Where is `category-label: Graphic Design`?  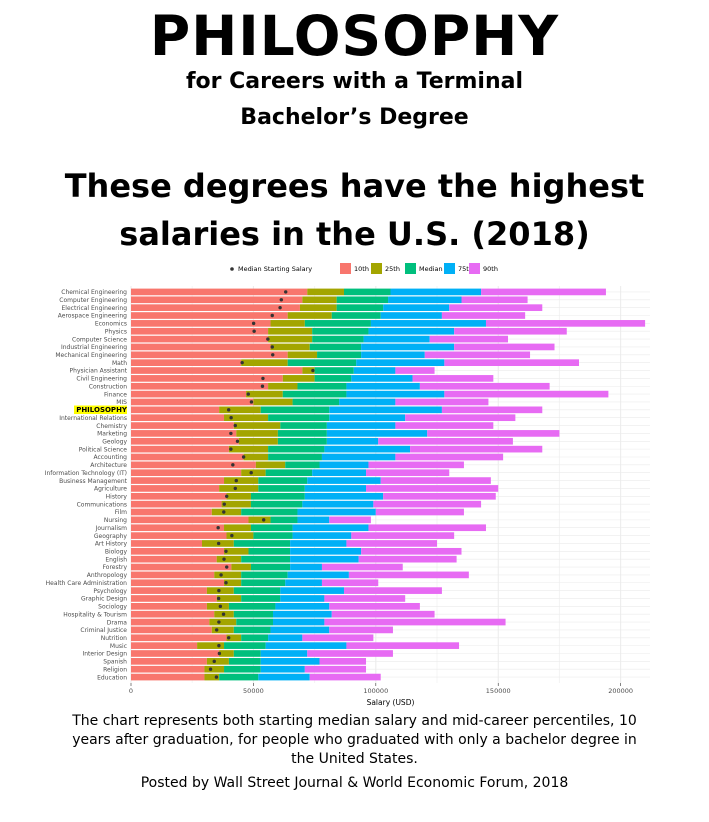 category-label: Graphic Design is located at coordinates (104, 599).